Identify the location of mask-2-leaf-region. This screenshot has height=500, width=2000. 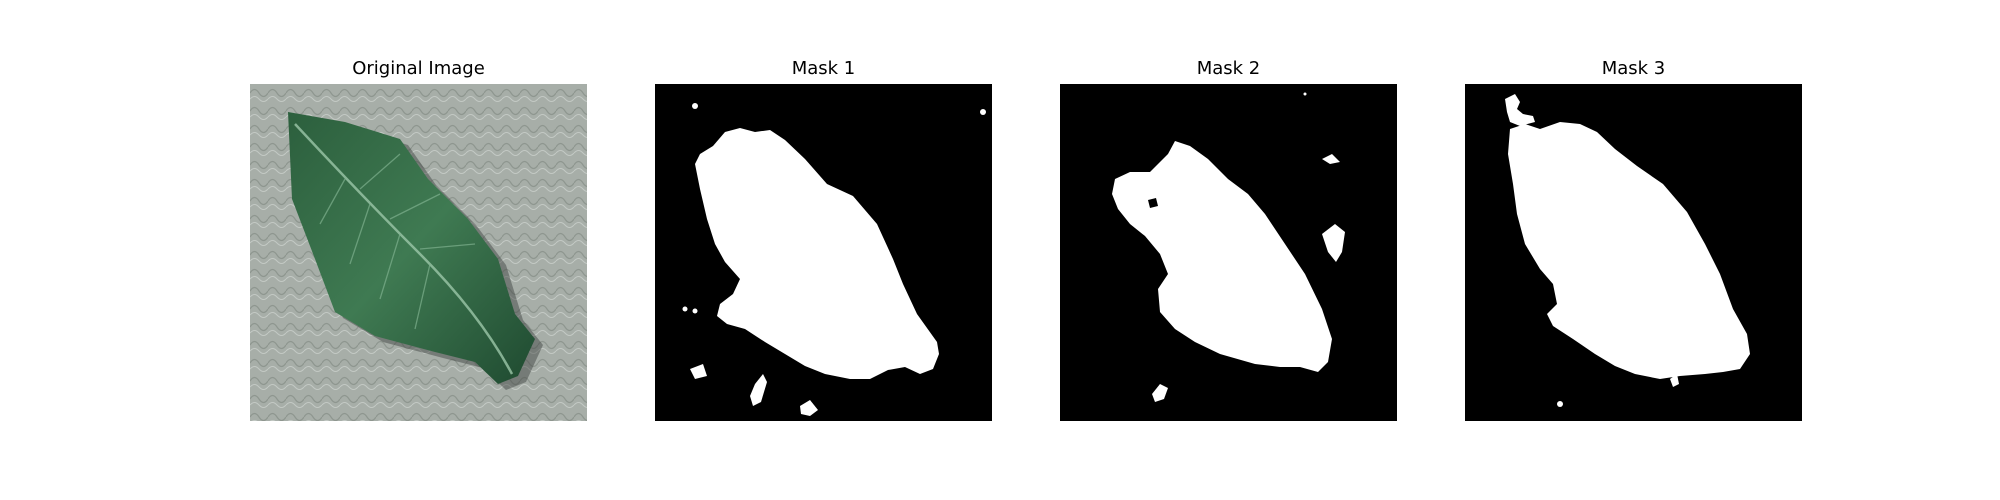
(1222, 256).